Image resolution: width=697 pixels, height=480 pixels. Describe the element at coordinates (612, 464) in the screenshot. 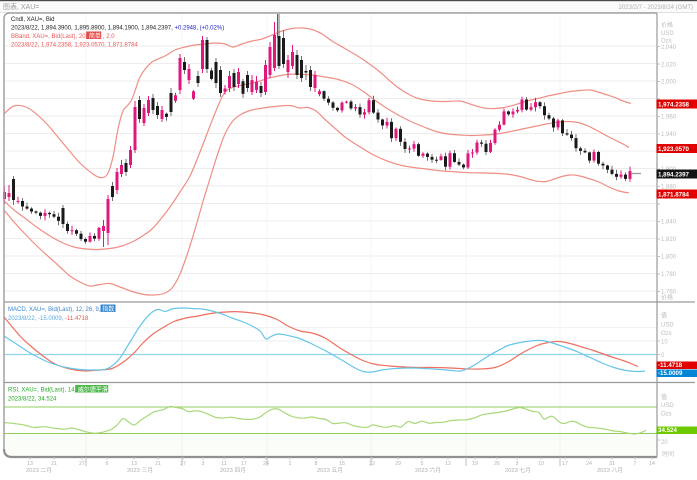

I see `svg-text: 31` at that location.